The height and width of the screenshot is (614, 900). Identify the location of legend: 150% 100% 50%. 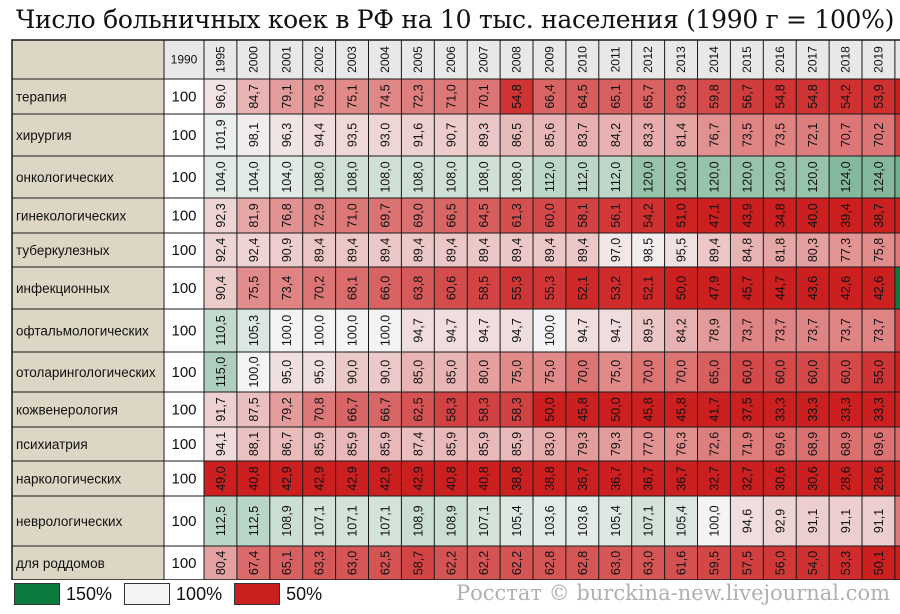
(174, 594).